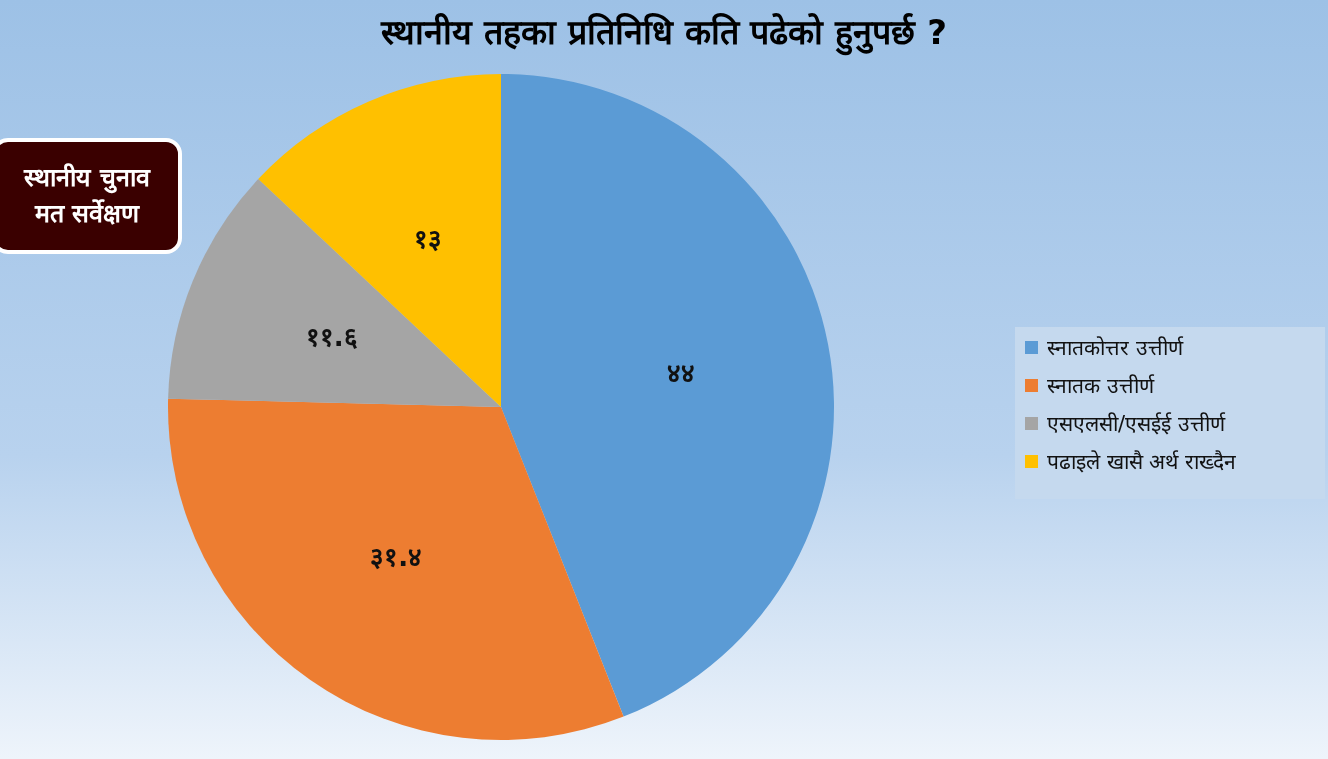 The image size is (1328, 759). Describe the element at coordinates (1115, 348) in the screenshot. I see `legend-label: स्नातकोत्तर उत्तीर्ण` at that location.